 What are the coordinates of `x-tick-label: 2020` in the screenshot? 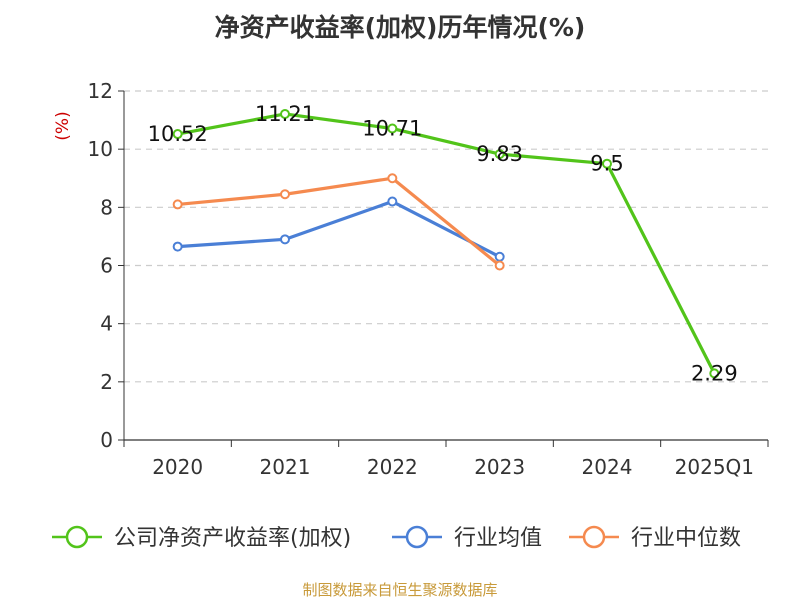 It's located at (177, 467).